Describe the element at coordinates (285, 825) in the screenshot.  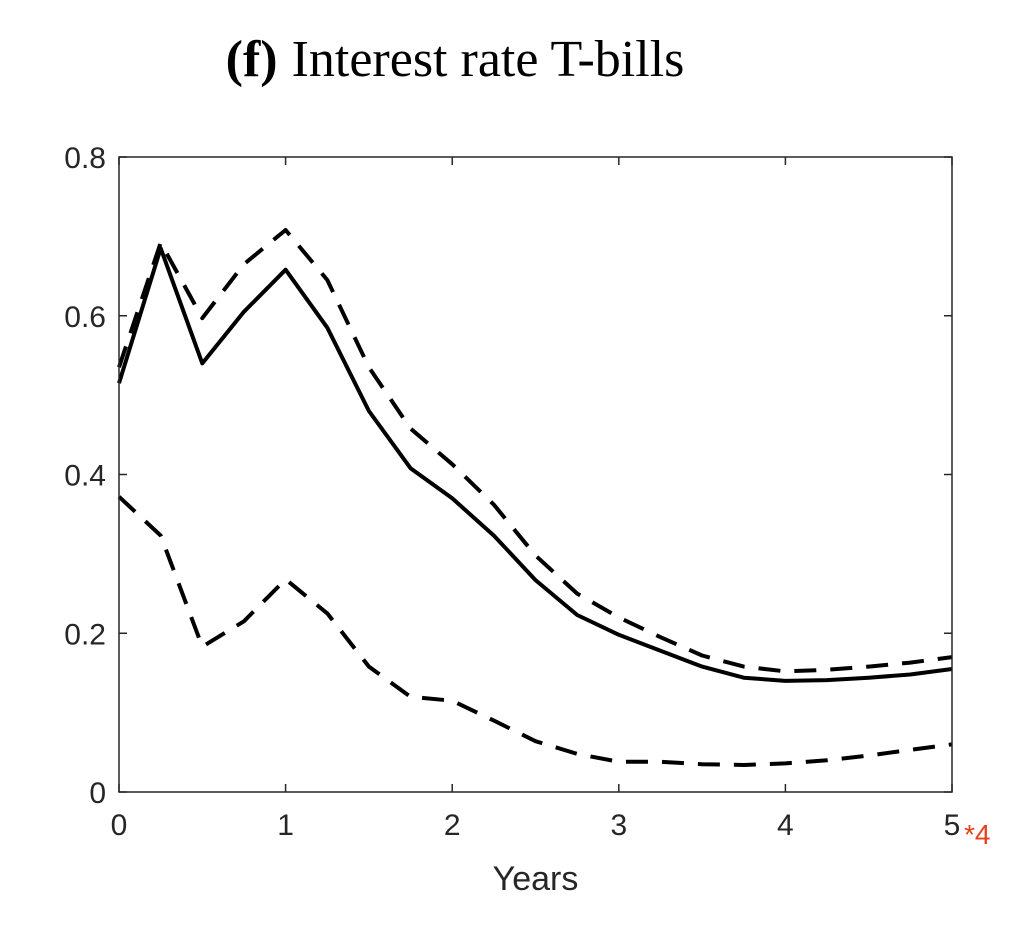
I see `x-tick-label: 1` at that location.